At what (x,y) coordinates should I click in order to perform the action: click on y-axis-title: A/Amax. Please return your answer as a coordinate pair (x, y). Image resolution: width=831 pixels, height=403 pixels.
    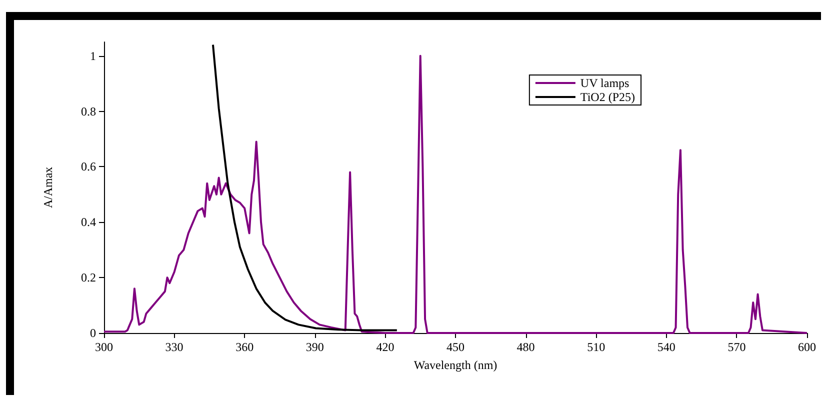
    Looking at the image, I should click on (48, 187).